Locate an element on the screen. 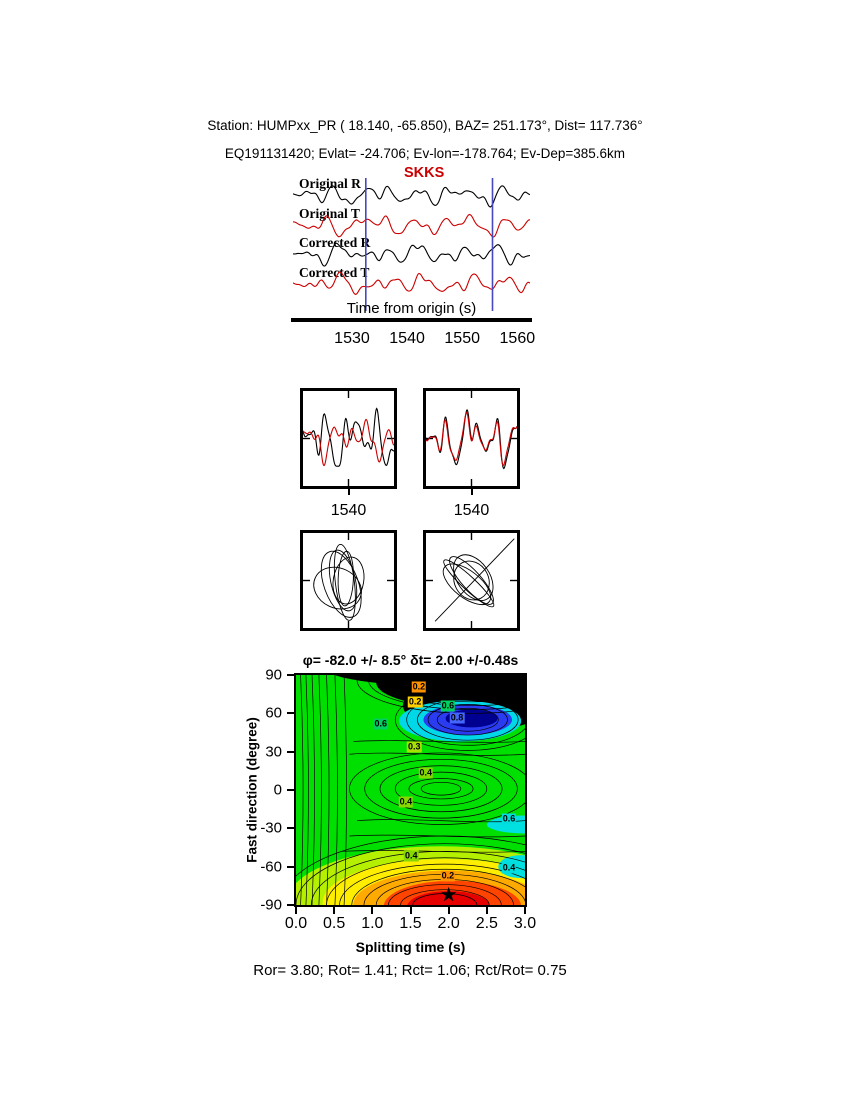 This screenshot has width=850, height=1100. x-tick-label: 0.5 is located at coordinates (334, 923).